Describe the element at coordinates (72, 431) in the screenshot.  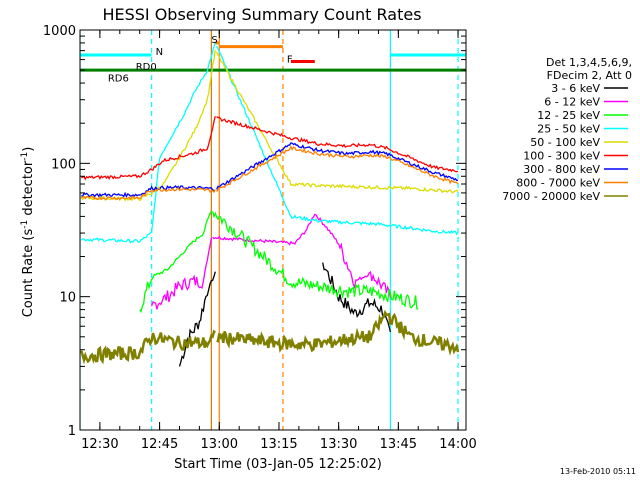
I see `y-tick-label: 1` at that location.